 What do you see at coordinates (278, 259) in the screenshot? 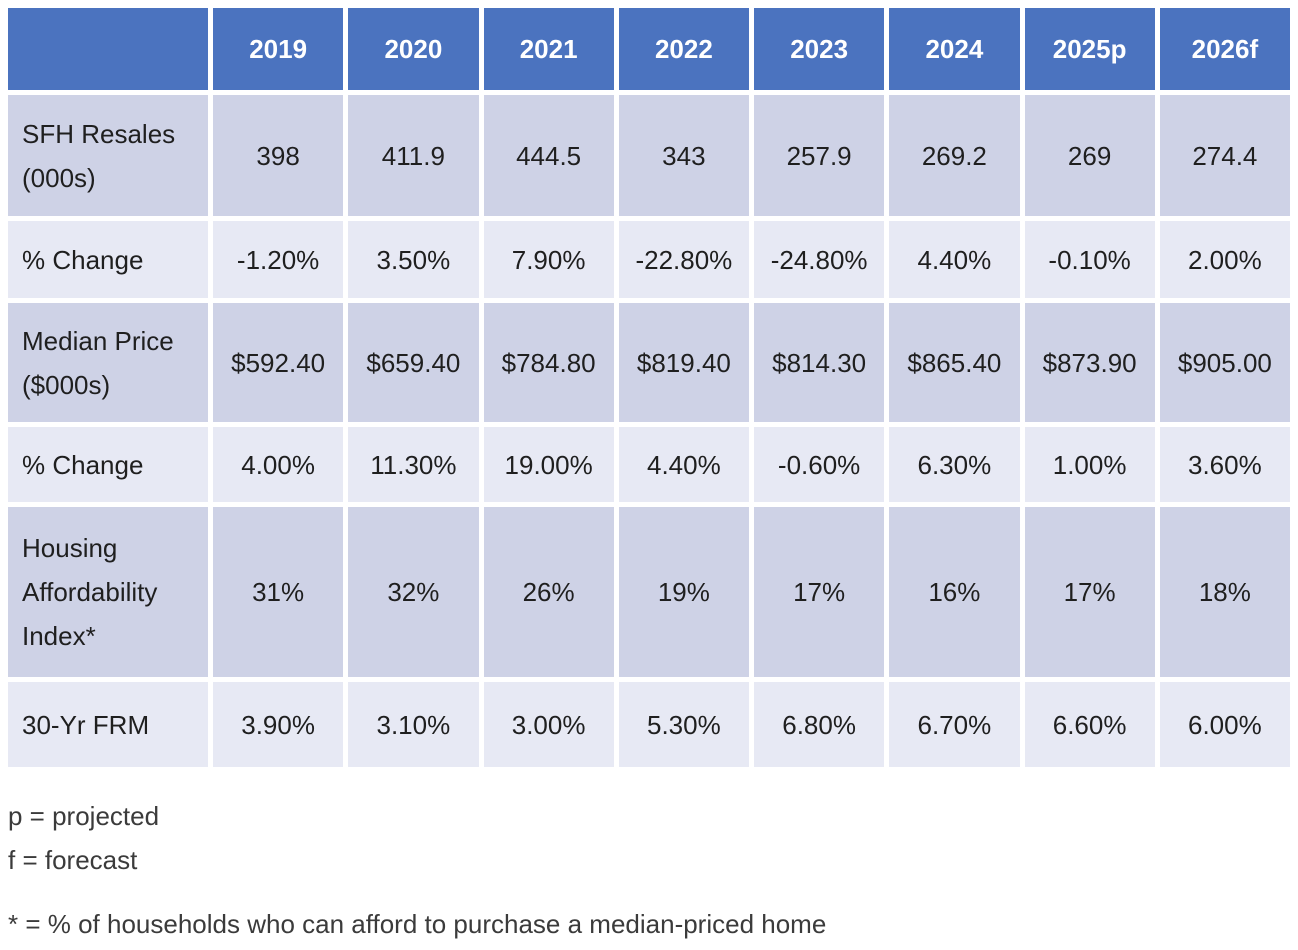
I see `table-cell: -1.20%` at bounding box center [278, 259].